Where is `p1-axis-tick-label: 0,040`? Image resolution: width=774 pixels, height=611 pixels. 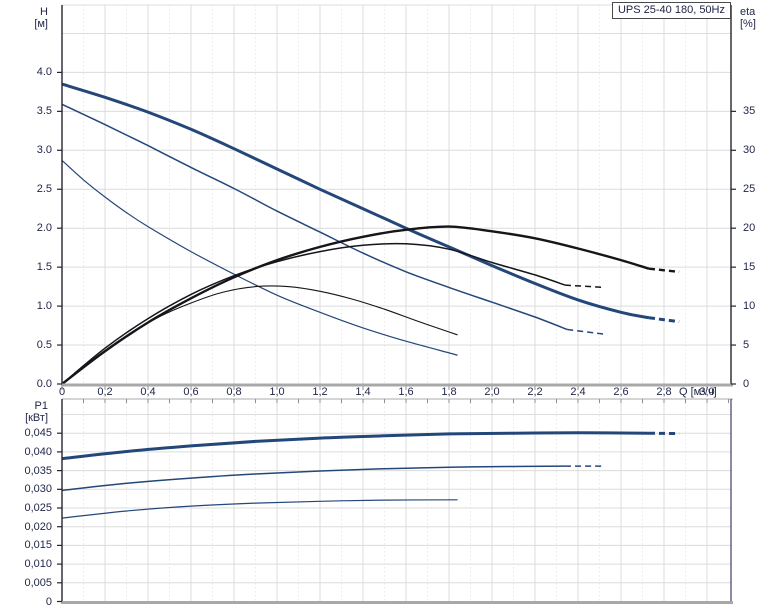
p1-axis-tick-label: 0,040 is located at coordinates (38, 451).